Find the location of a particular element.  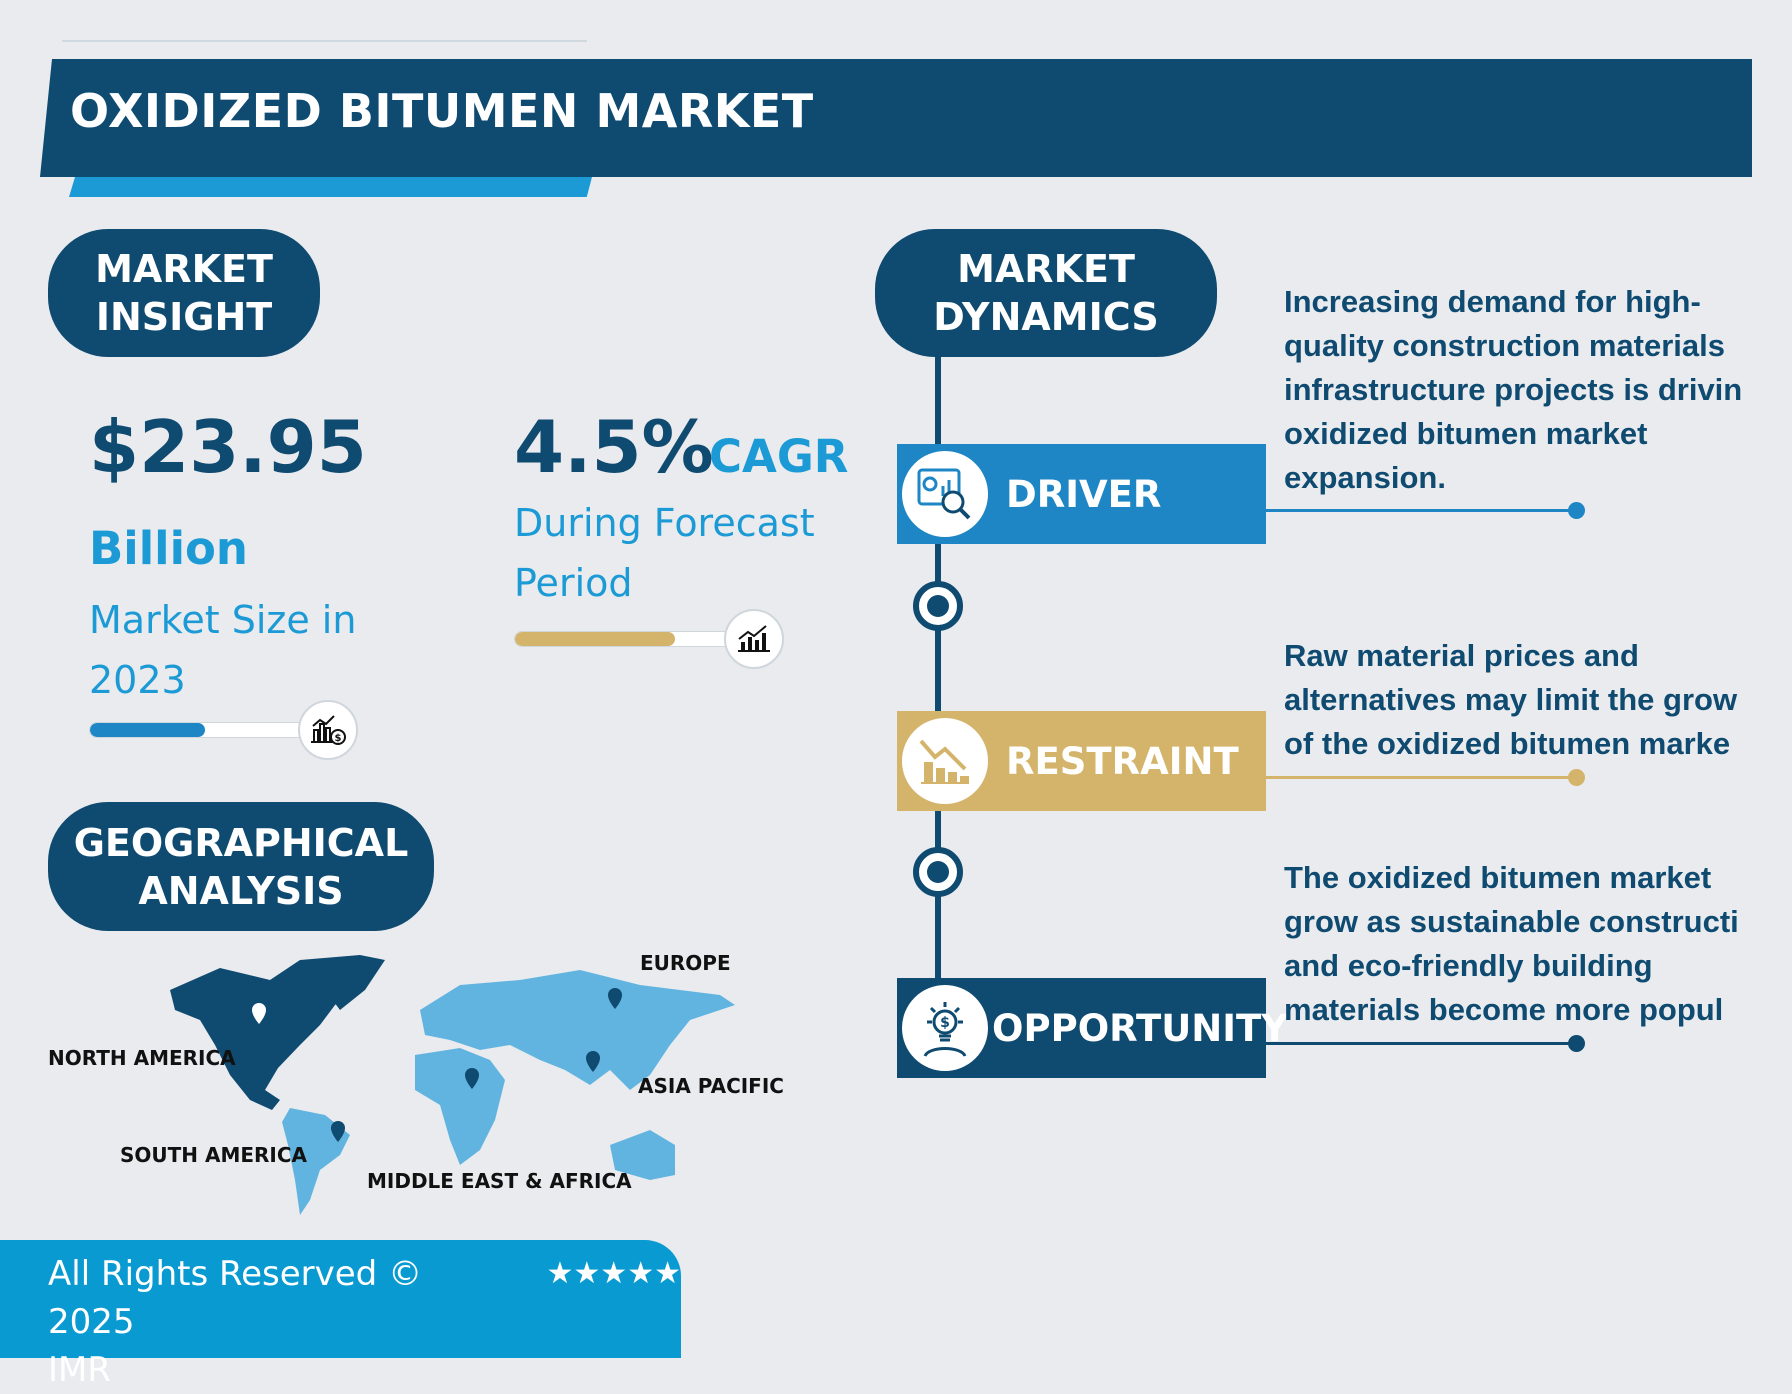

title-accent-strip is located at coordinates (330, 187).